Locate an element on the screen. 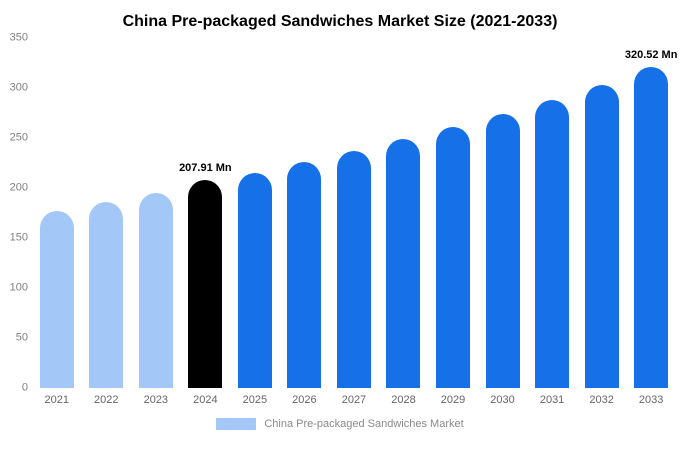 The image size is (680, 450). x-tick-label-2021: 2021 is located at coordinates (56, 400).